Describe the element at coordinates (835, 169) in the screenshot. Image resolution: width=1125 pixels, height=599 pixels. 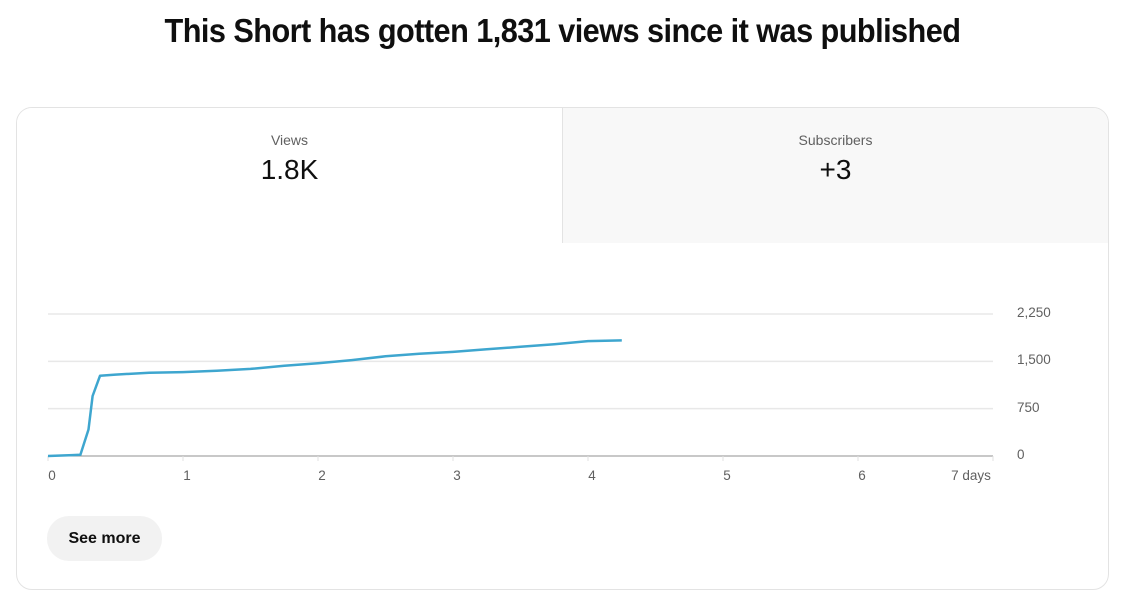
I see `tab-subscribers-value: +3` at that location.